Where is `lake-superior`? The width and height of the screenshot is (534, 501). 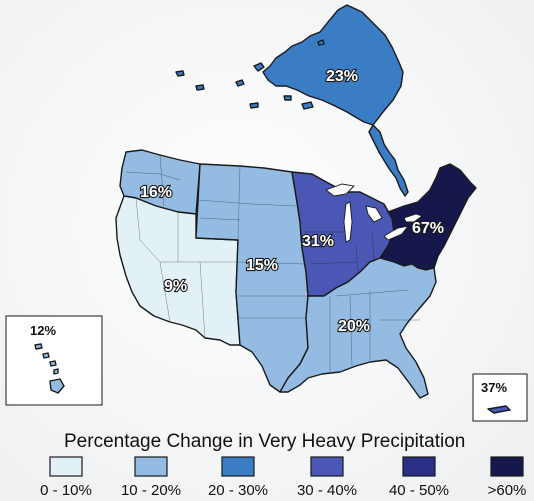
lake-superior is located at coordinates (340, 190).